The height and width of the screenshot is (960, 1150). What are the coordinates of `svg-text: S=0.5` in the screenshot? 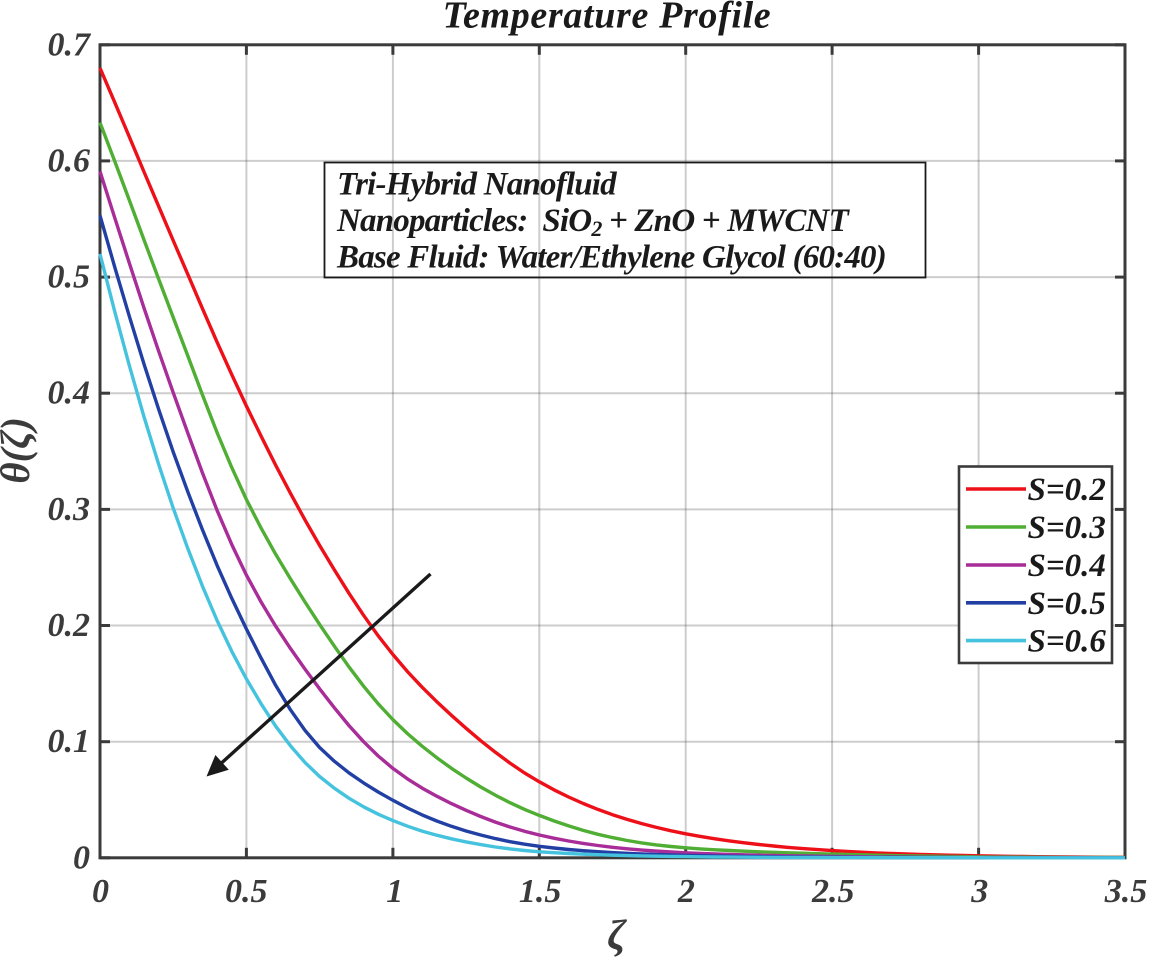 It's located at (1067, 604).